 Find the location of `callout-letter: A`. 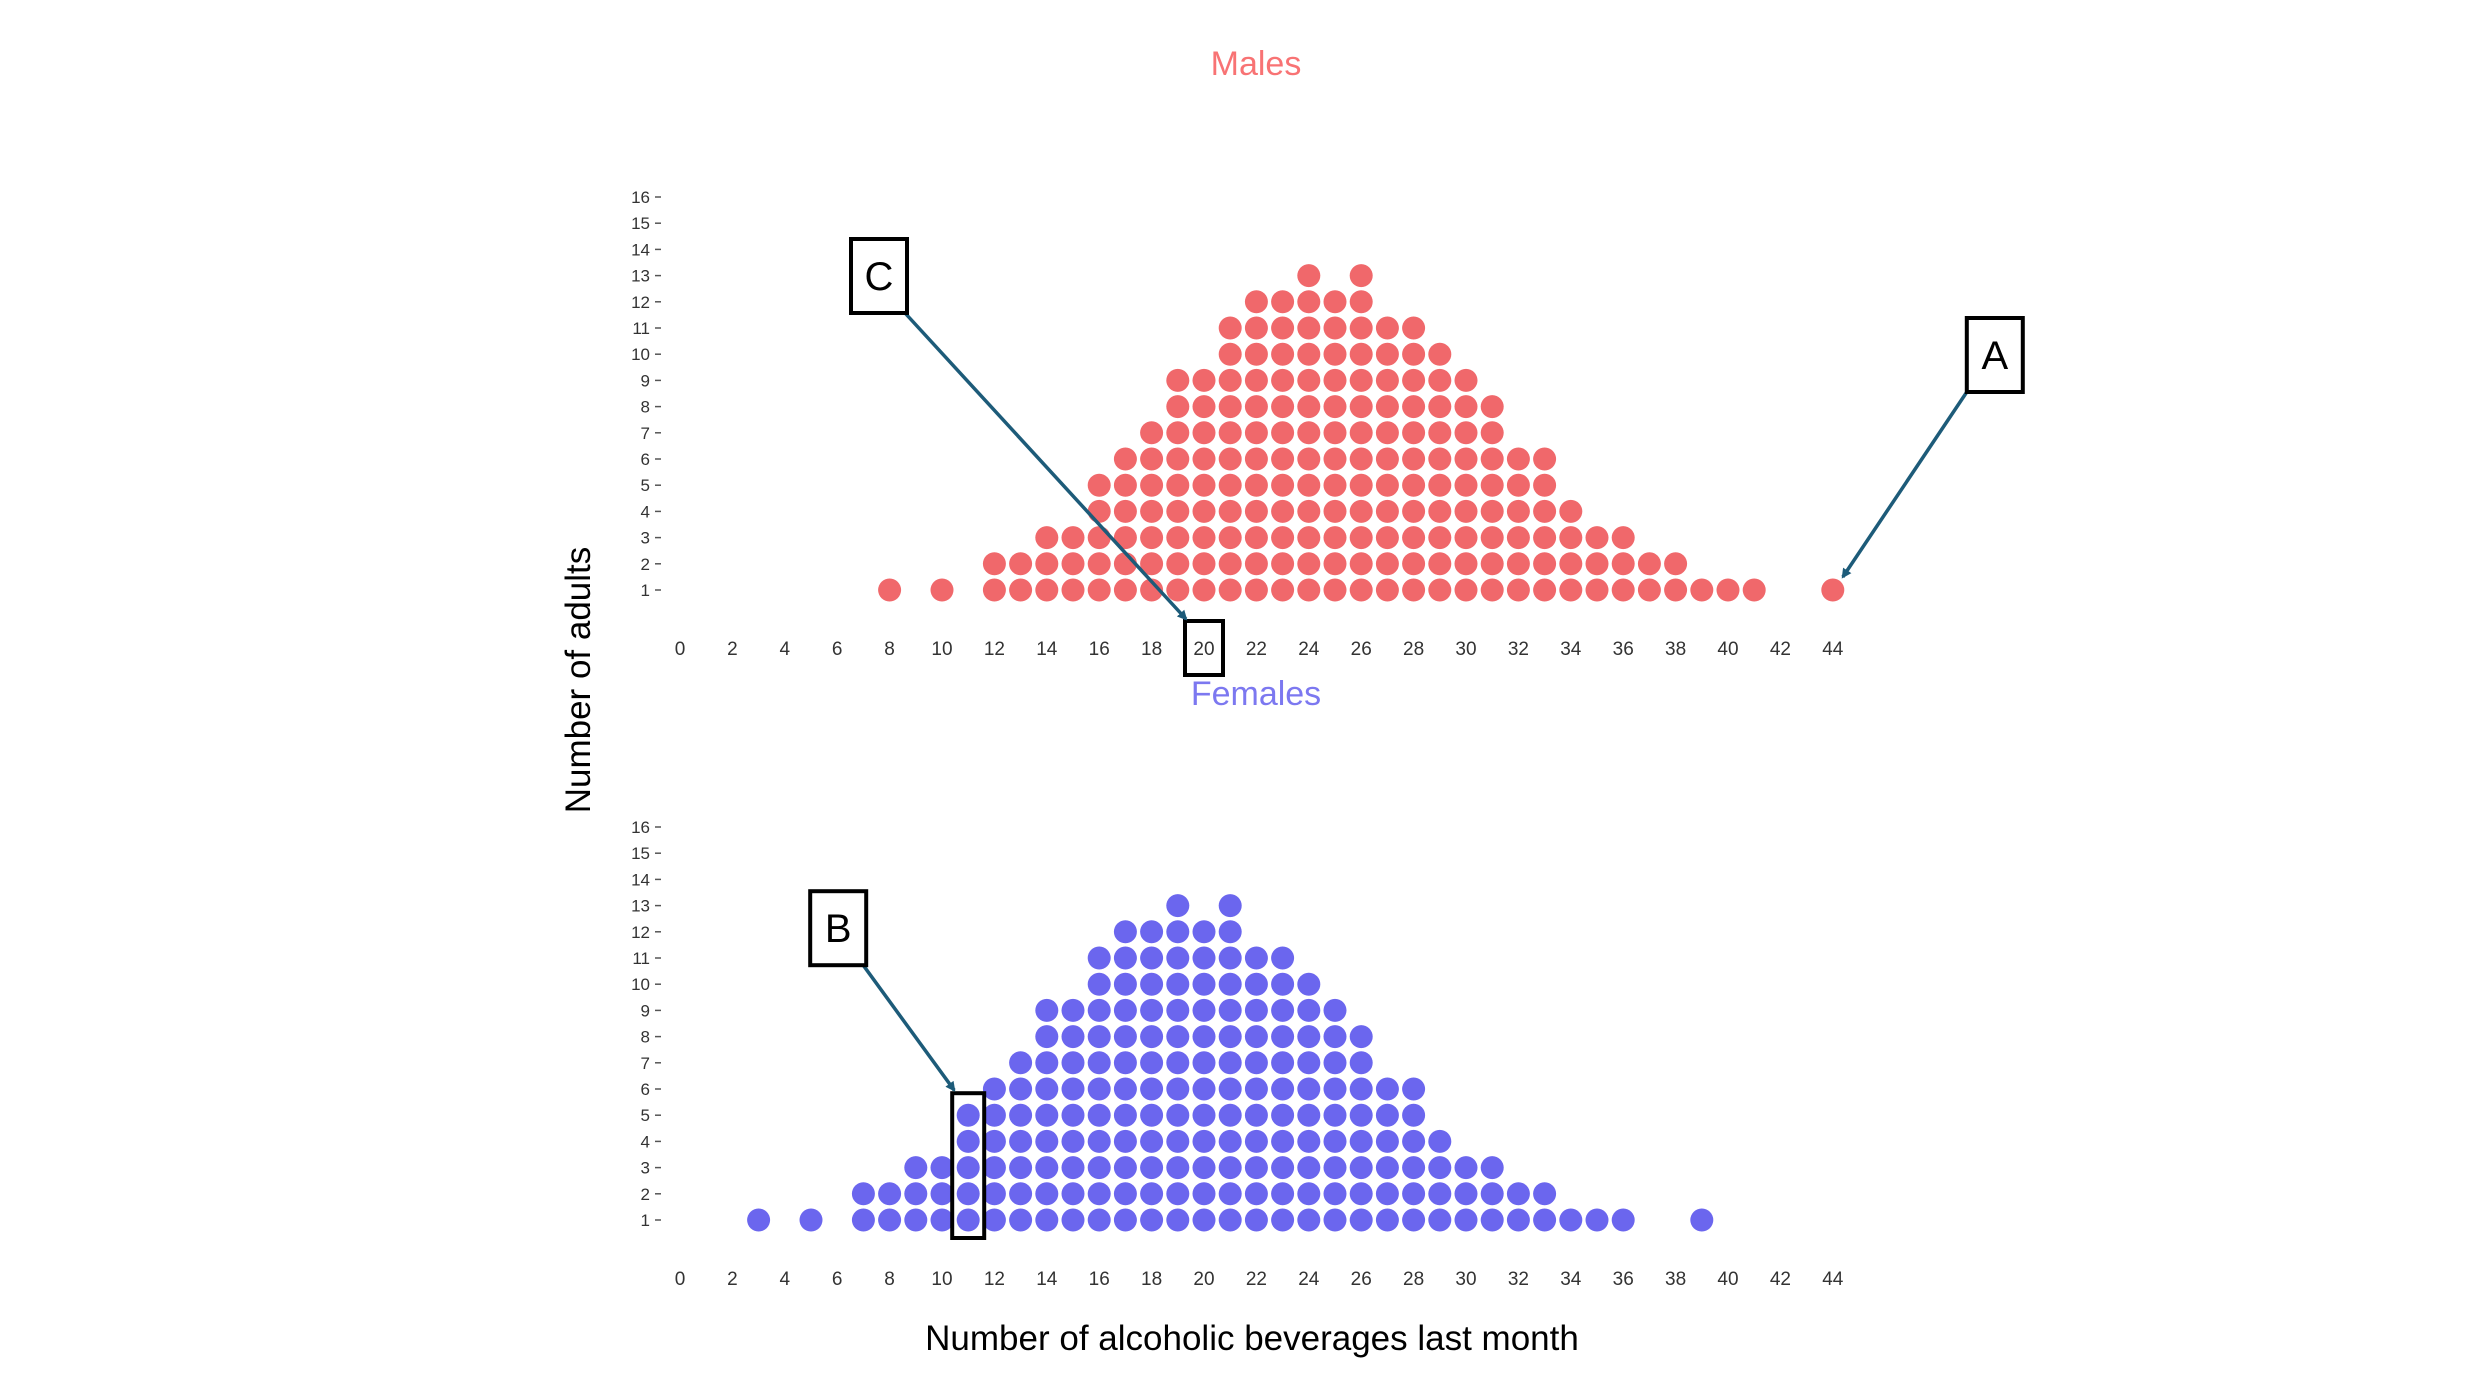

callout-letter: A is located at coordinates (1994, 356).